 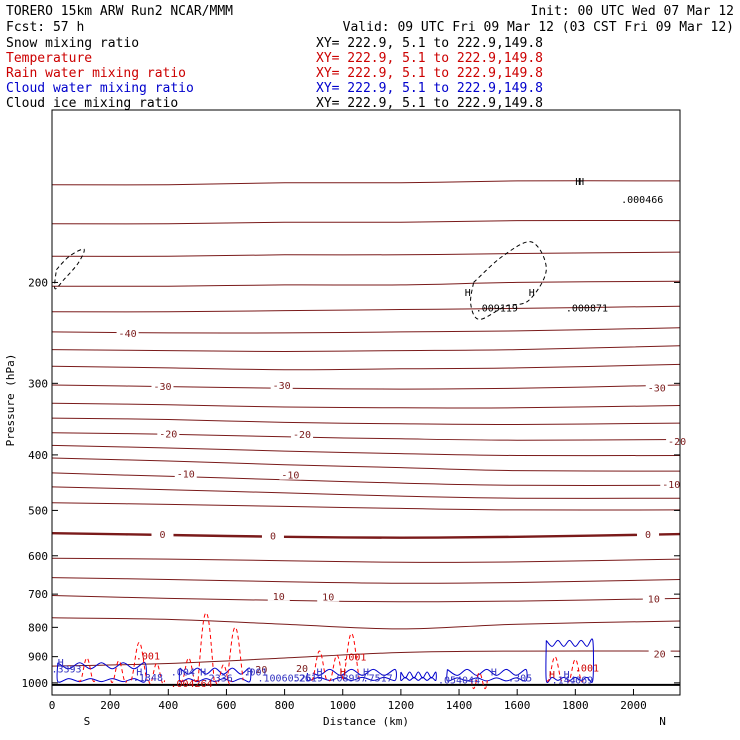 What do you see at coordinates (378, 678) in the screenshot?
I see `maximum-value-label: .7517` at bounding box center [378, 678].